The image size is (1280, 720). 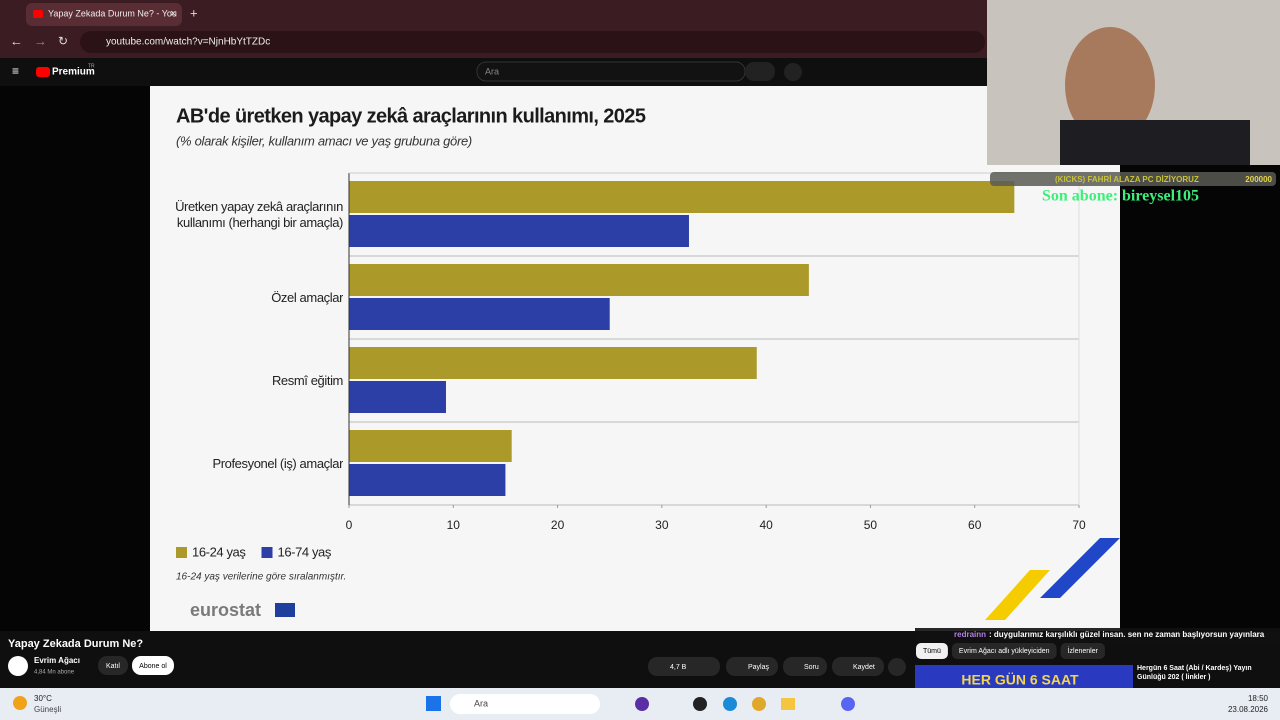 I want to click on chat-user: redrainn, so click(x=970, y=634).